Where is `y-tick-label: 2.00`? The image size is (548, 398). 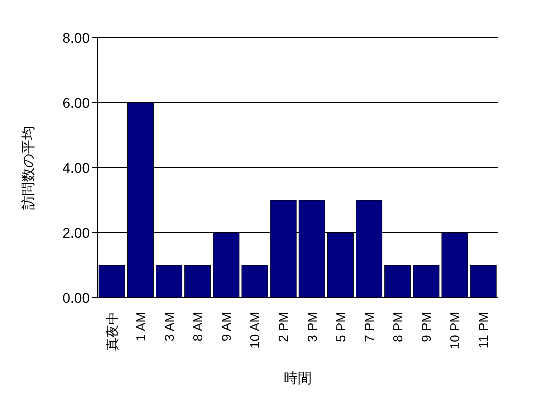
y-tick-label: 2.00 is located at coordinates (76, 232).